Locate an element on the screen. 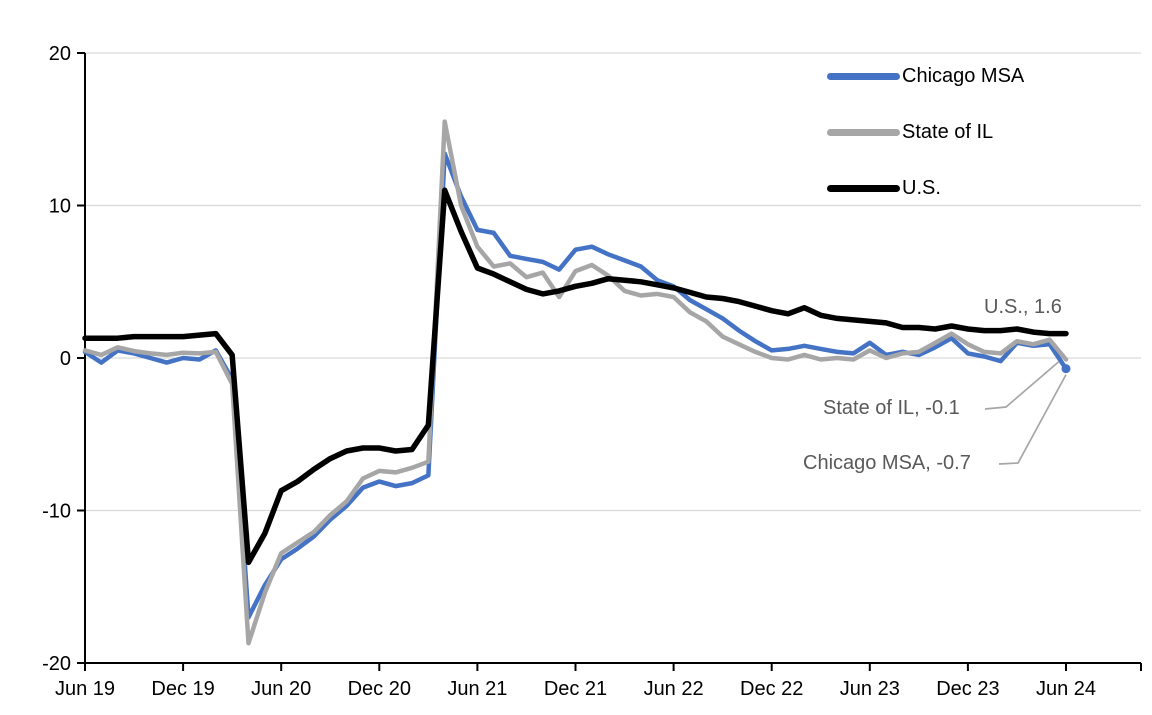 This screenshot has width=1152, height=715. svg-text: Jun 22 is located at coordinates (674, 689).